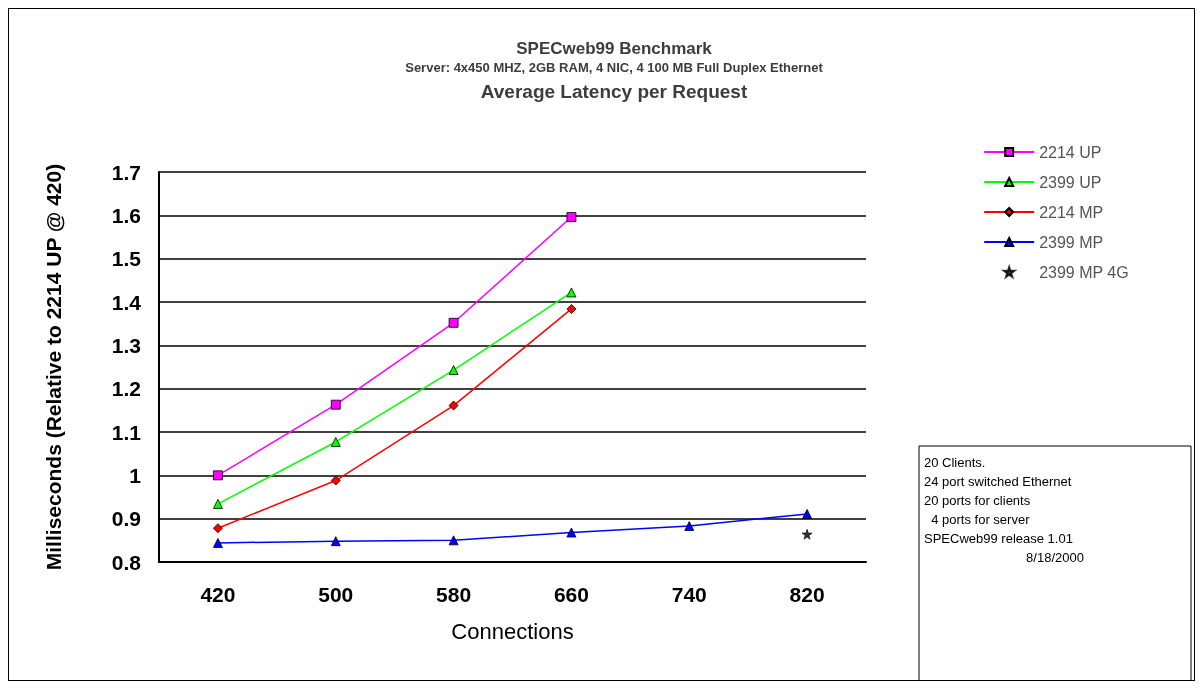  I want to click on text: 20 Clients., so click(955, 462).